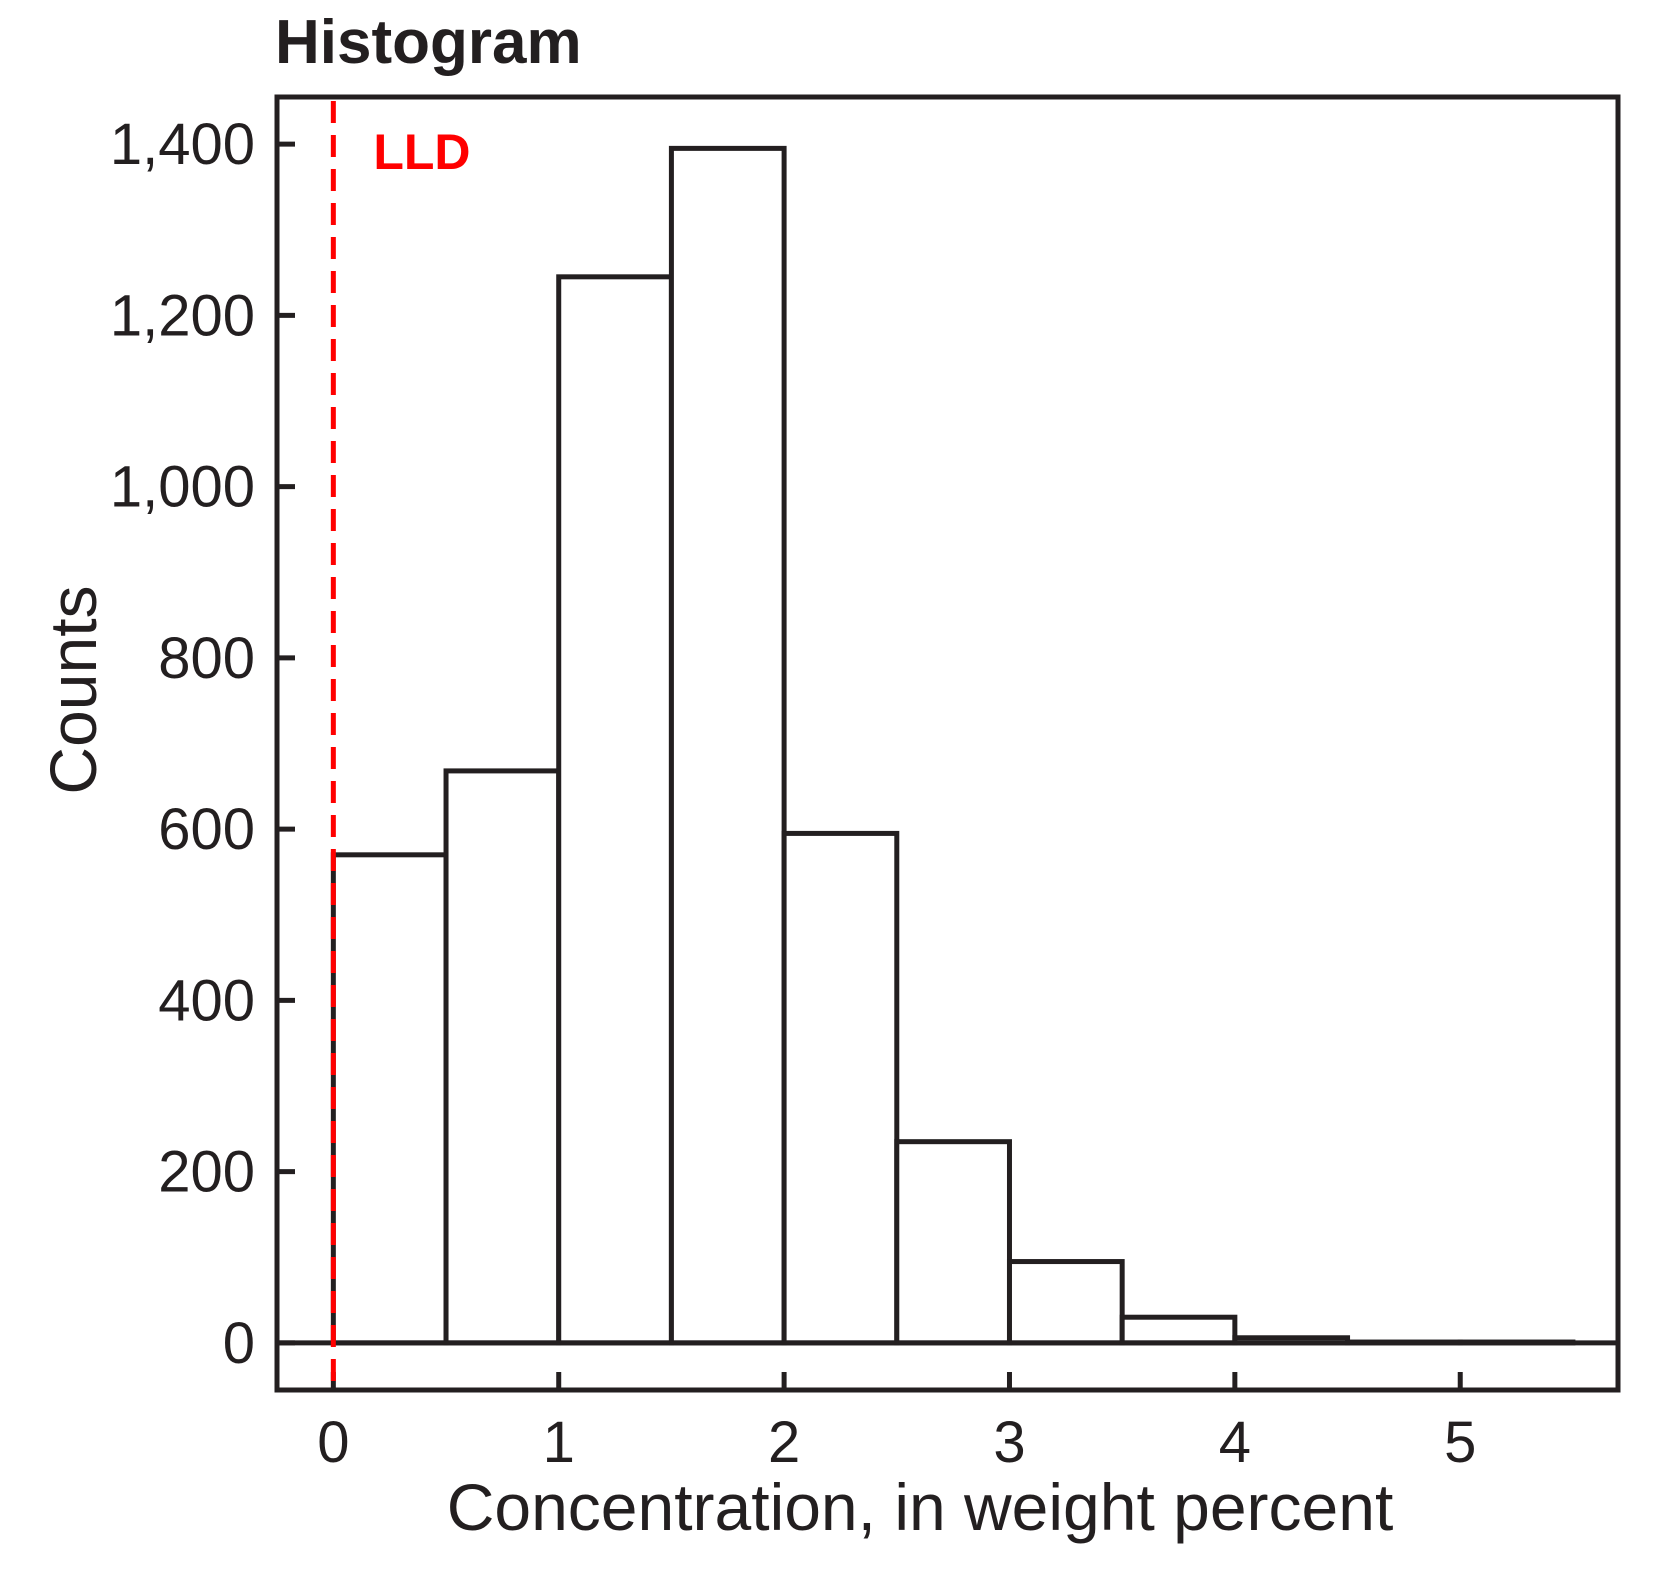 The image size is (1667, 1588). What do you see at coordinates (73, 689) in the screenshot?
I see `y-axis-title: Counts` at bounding box center [73, 689].